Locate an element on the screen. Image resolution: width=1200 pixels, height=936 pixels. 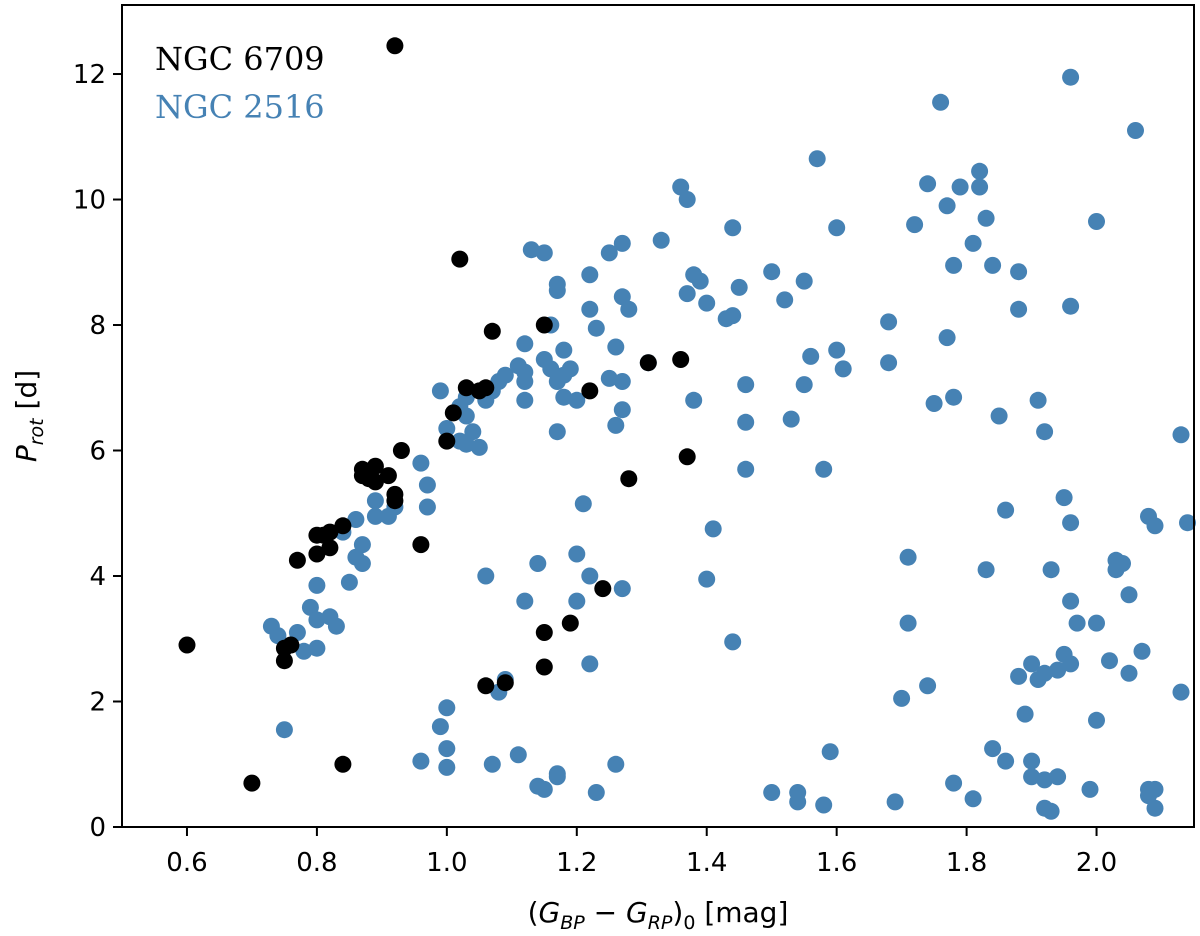
y-tick-label: 12 is located at coordinates (89, 75).